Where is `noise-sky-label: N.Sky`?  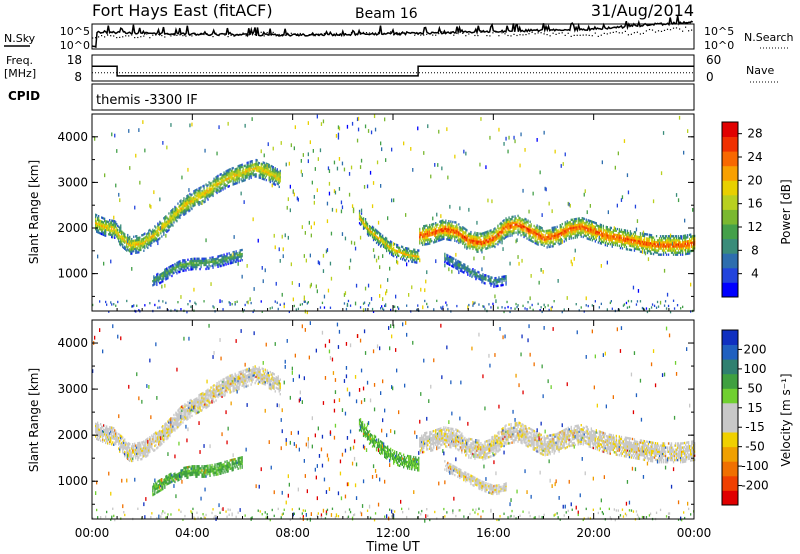 noise-sky-label: N.Sky is located at coordinates (20, 38).